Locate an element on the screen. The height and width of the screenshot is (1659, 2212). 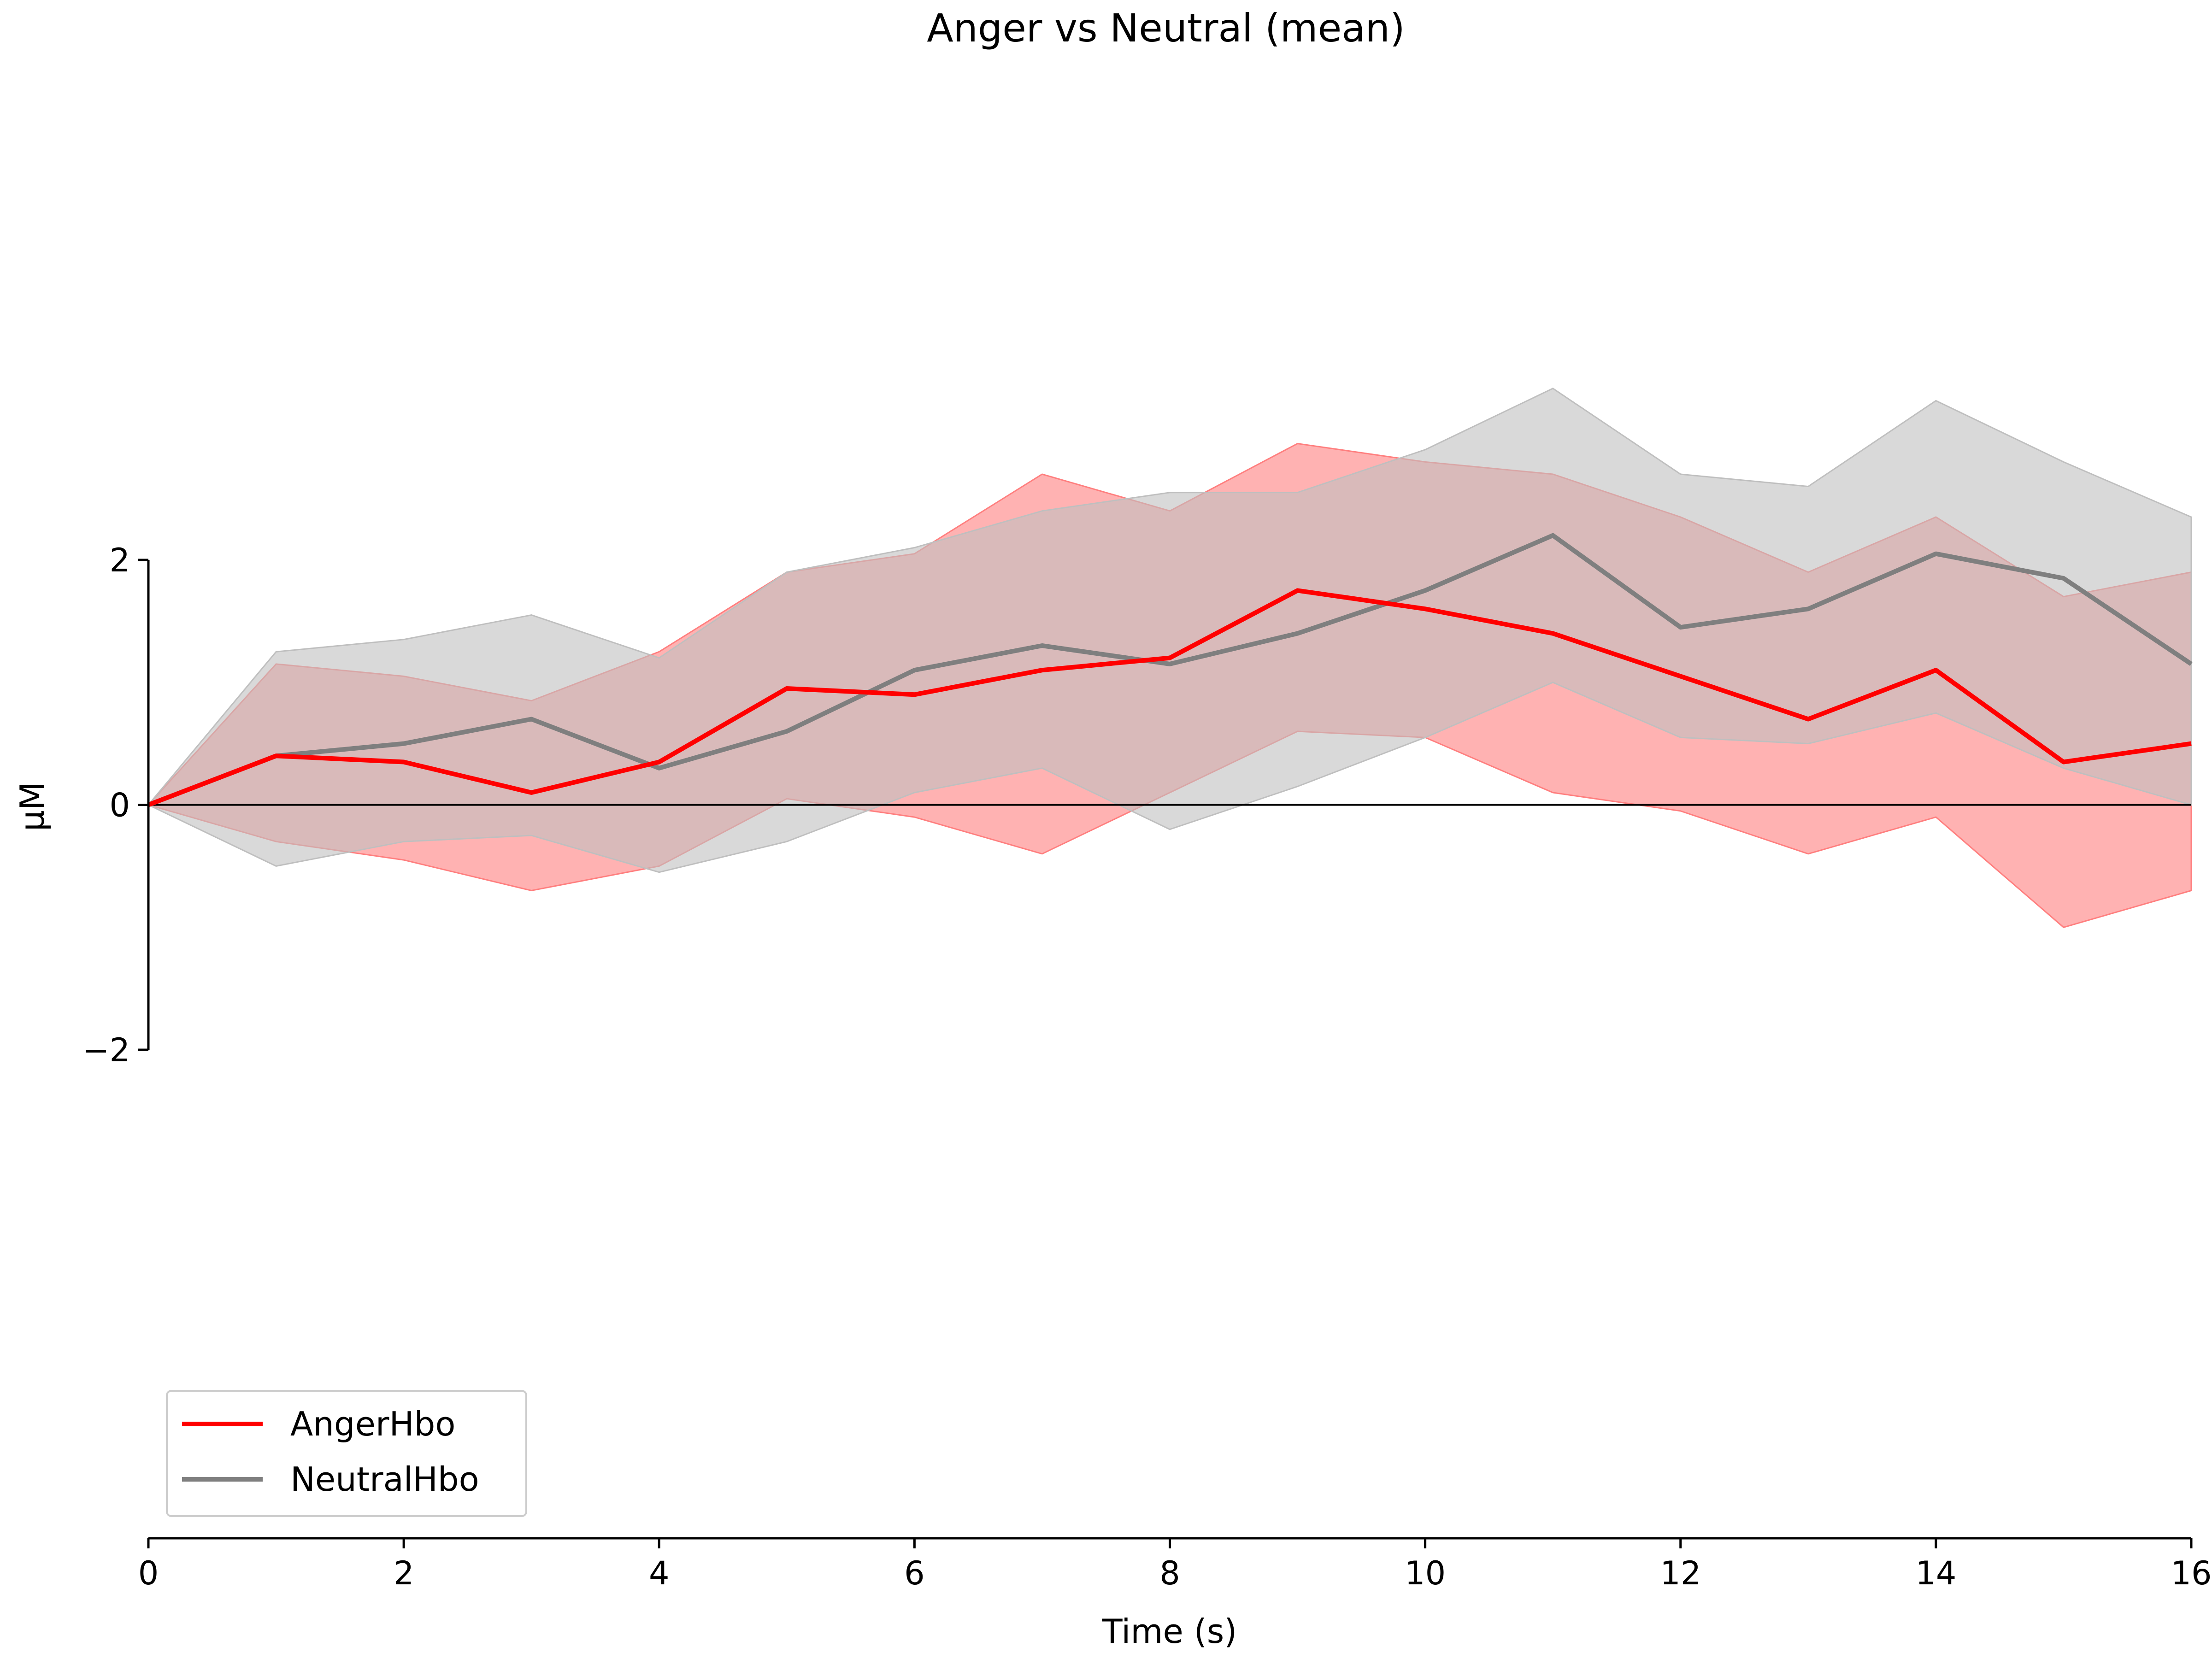
legend-label-anger: AngerHbo is located at coordinates (372, 1424).